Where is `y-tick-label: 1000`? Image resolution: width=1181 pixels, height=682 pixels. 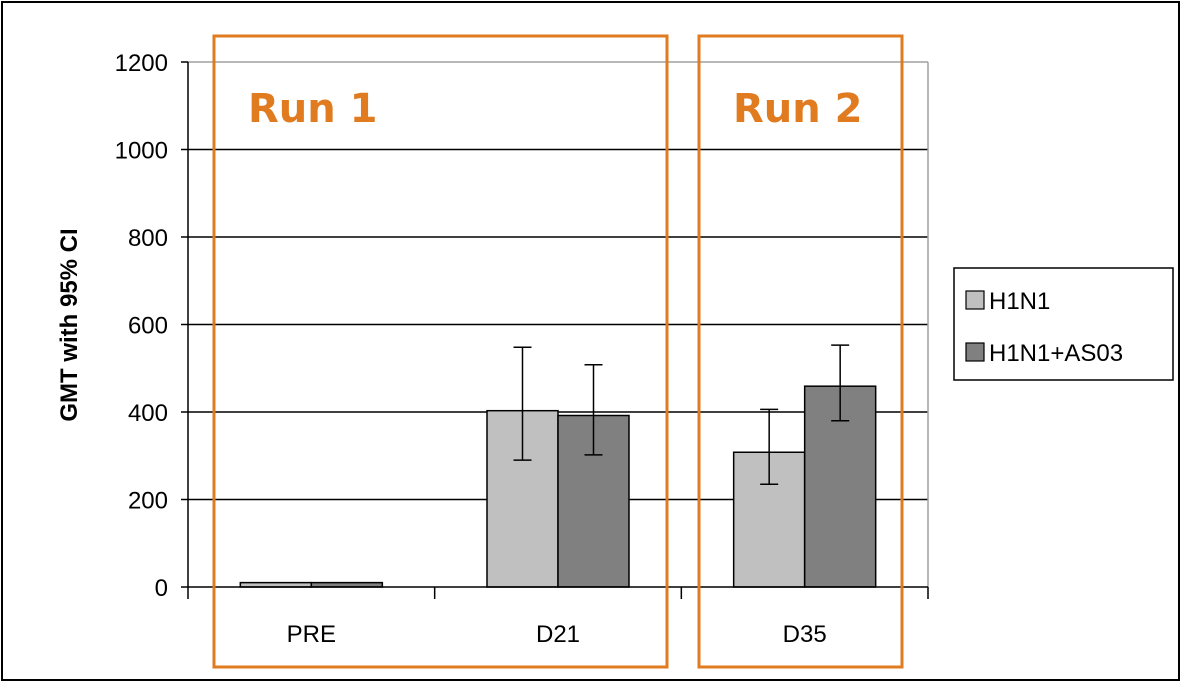 y-tick-label: 1000 is located at coordinates (141, 151).